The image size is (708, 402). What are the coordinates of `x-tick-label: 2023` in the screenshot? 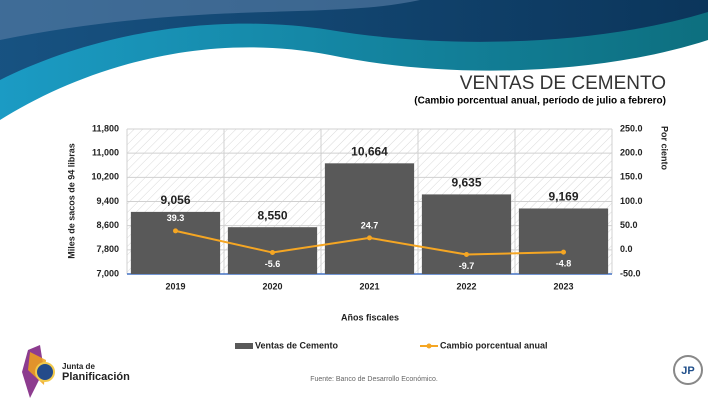 It's located at (563, 286).